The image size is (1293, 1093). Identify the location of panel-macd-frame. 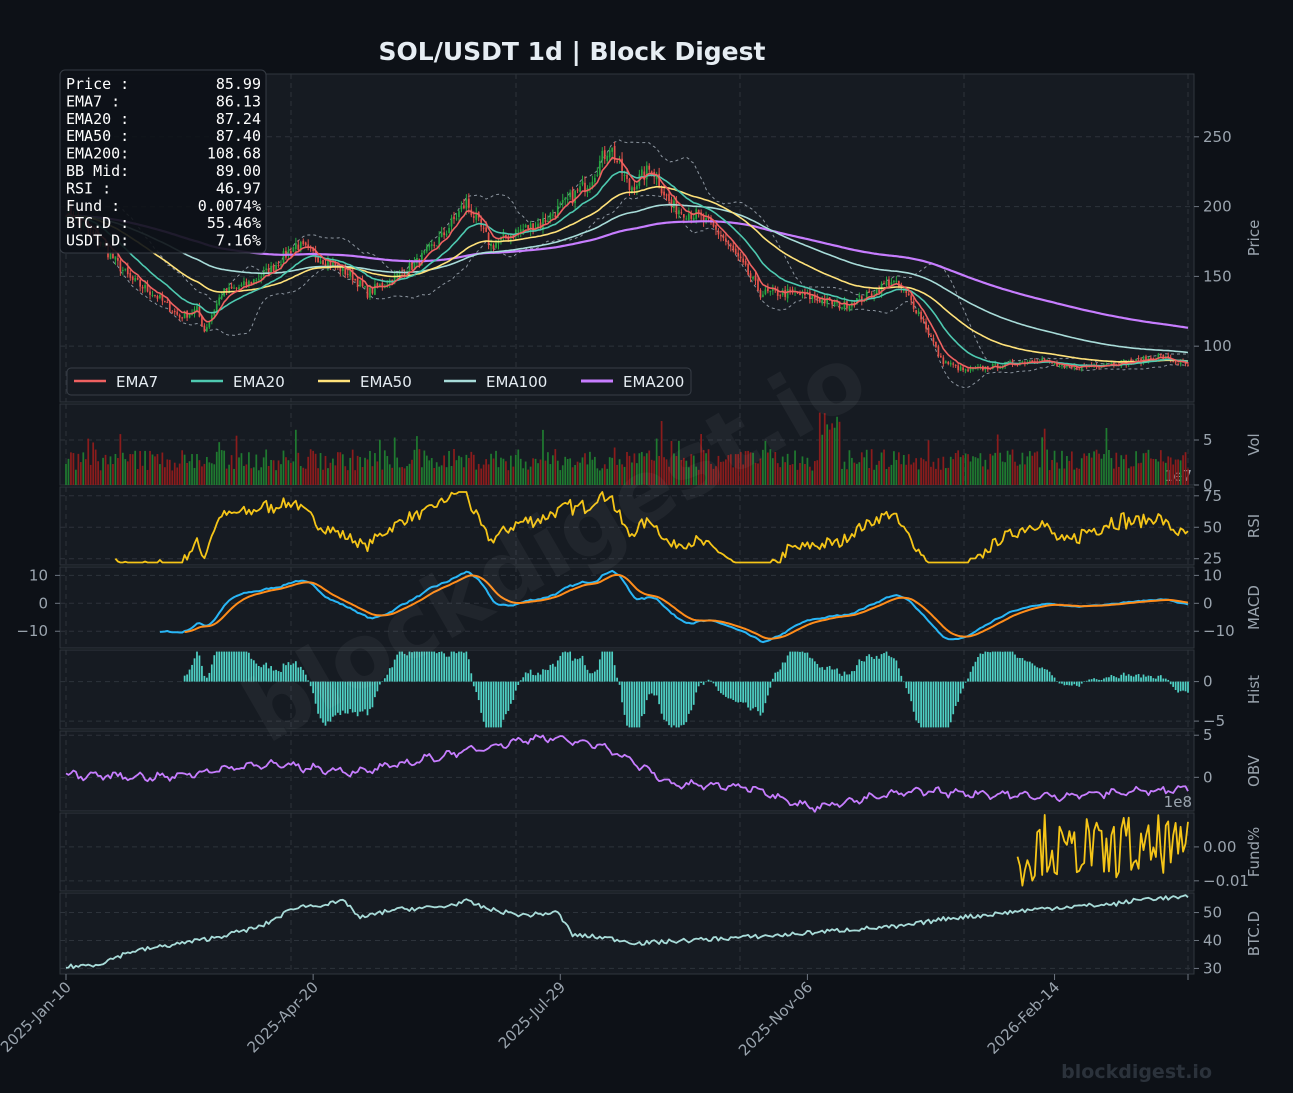
(627, 607).